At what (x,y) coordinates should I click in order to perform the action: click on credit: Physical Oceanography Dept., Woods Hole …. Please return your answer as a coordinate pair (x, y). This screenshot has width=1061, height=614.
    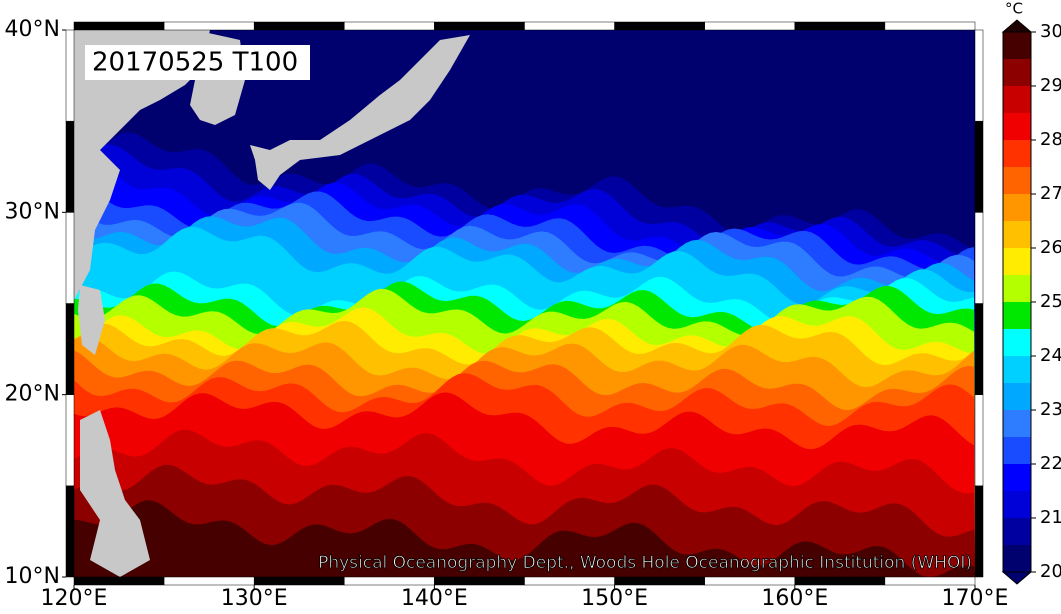
    Looking at the image, I should click on (645, 563).